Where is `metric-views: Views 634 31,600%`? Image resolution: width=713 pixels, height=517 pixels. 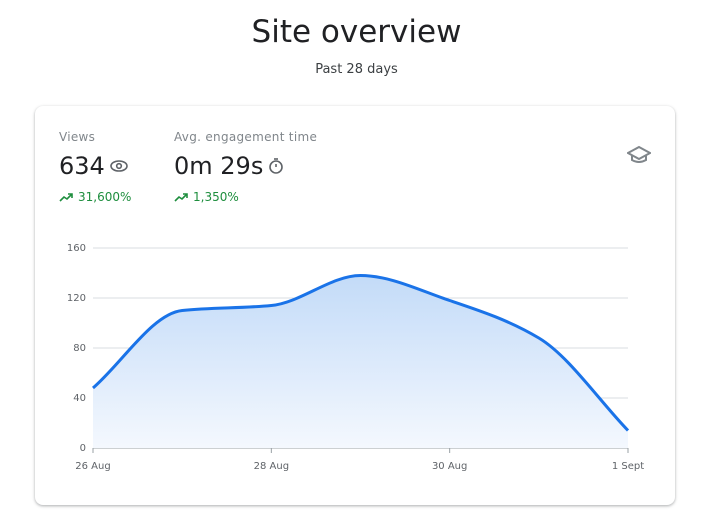
metric-views: Views 634 31,600% is located at coordinates (95, 167).